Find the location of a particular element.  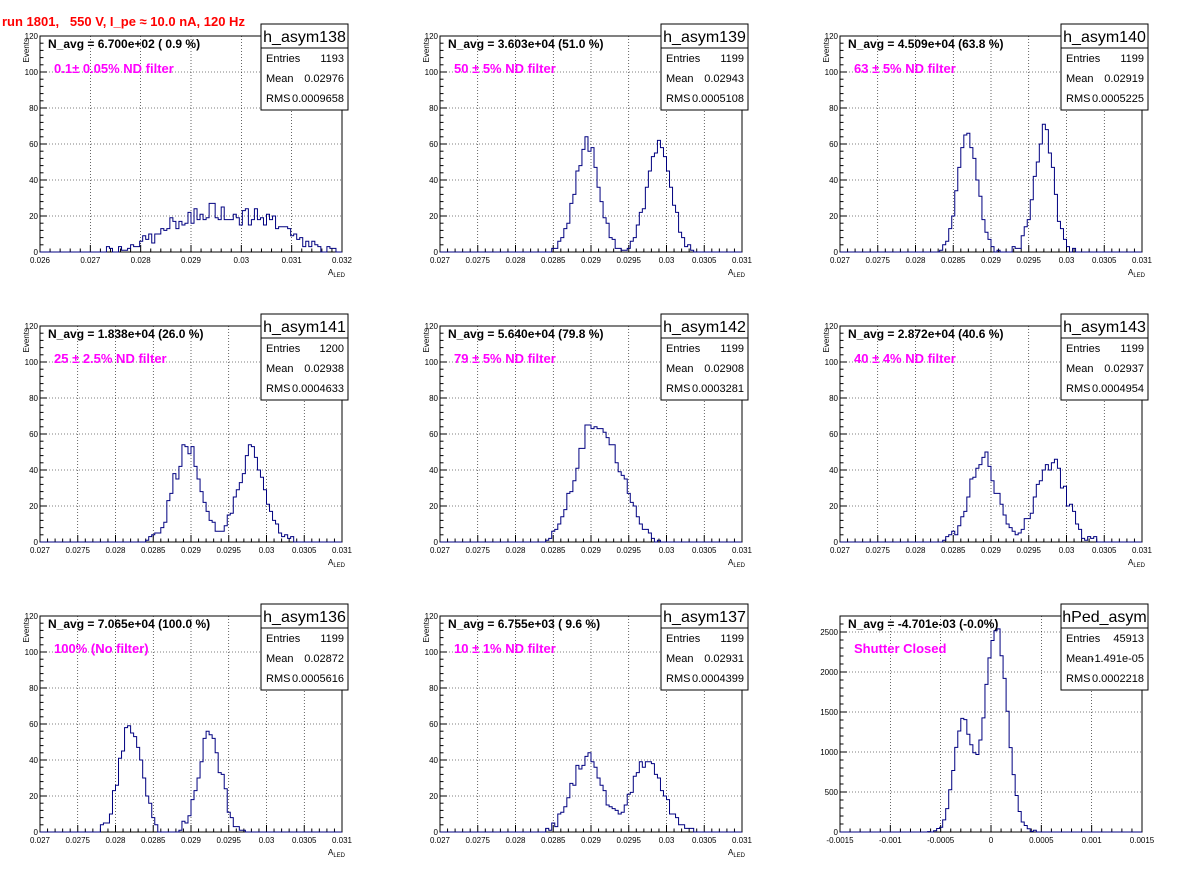

page-title: run 1801, 550 V, I_pe ≈ 10.0 nA, 120 Hz is located at coordinates (123, 21).